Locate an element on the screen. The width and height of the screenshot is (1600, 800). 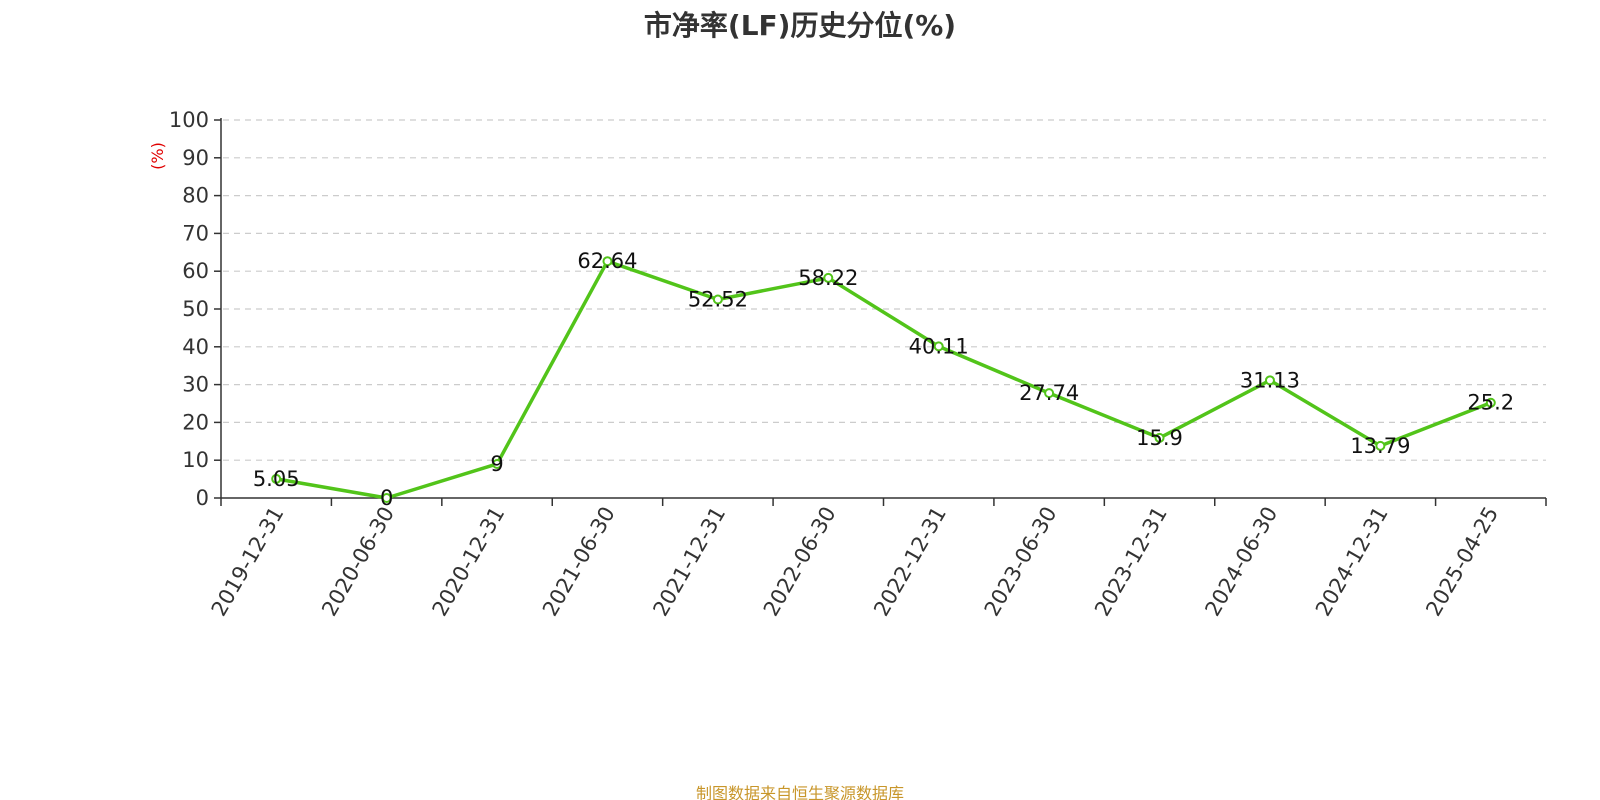
data-label: 5.05 is located at coordinates (276, 479).